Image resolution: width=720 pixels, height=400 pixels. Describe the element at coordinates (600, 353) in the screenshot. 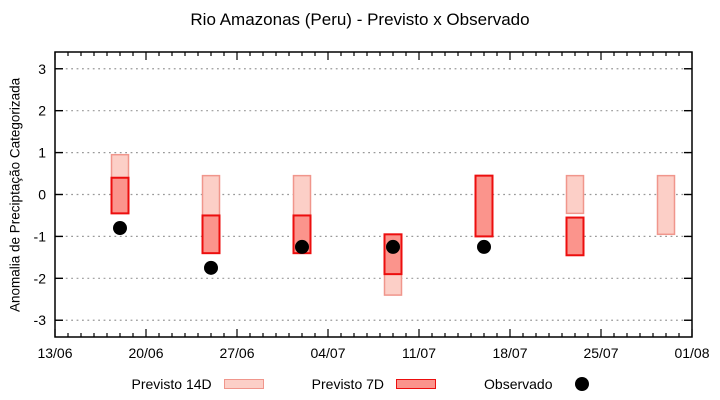

I see `x-tick-label: 25/07` at that location.